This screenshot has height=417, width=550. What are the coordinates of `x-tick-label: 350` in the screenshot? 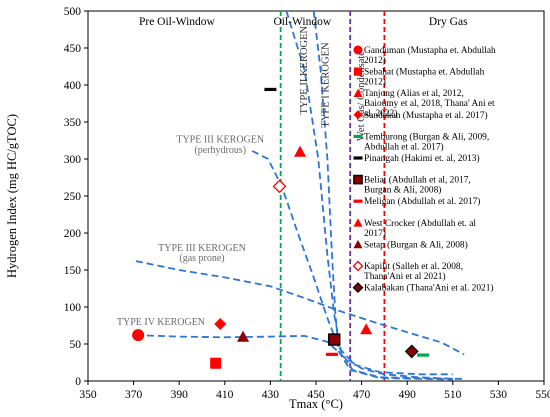 It's located at (88, 395).